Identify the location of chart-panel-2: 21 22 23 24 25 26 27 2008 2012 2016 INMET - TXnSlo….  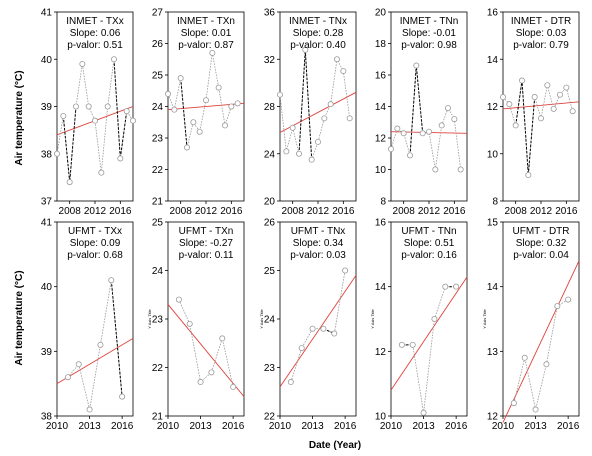
(198, 112).